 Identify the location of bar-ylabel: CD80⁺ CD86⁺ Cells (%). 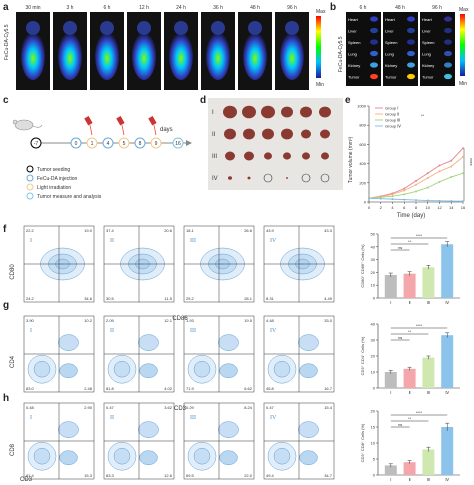
(362, 266).